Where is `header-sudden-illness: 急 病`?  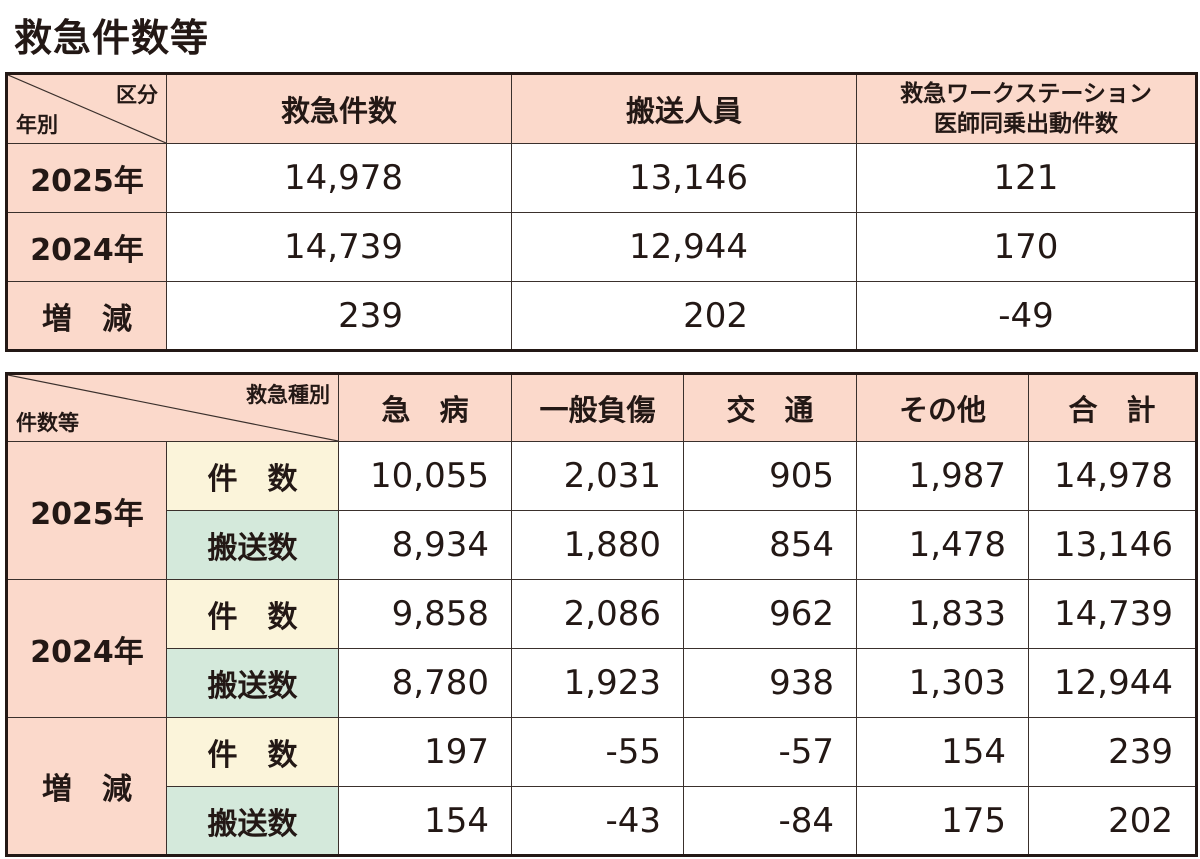 header-sudden-illness: 急 病 is located at coordinates (425, 407).